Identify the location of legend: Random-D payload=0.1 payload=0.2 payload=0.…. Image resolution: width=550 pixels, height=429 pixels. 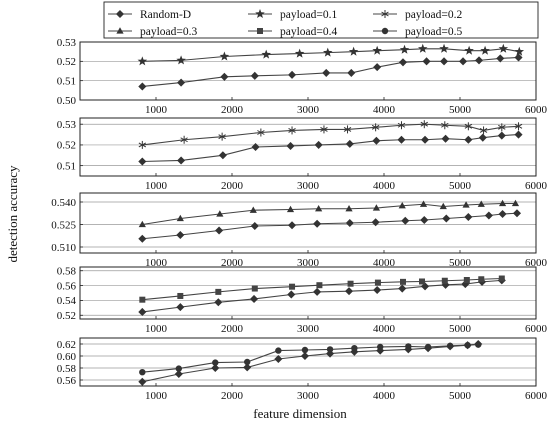
(321, 20).